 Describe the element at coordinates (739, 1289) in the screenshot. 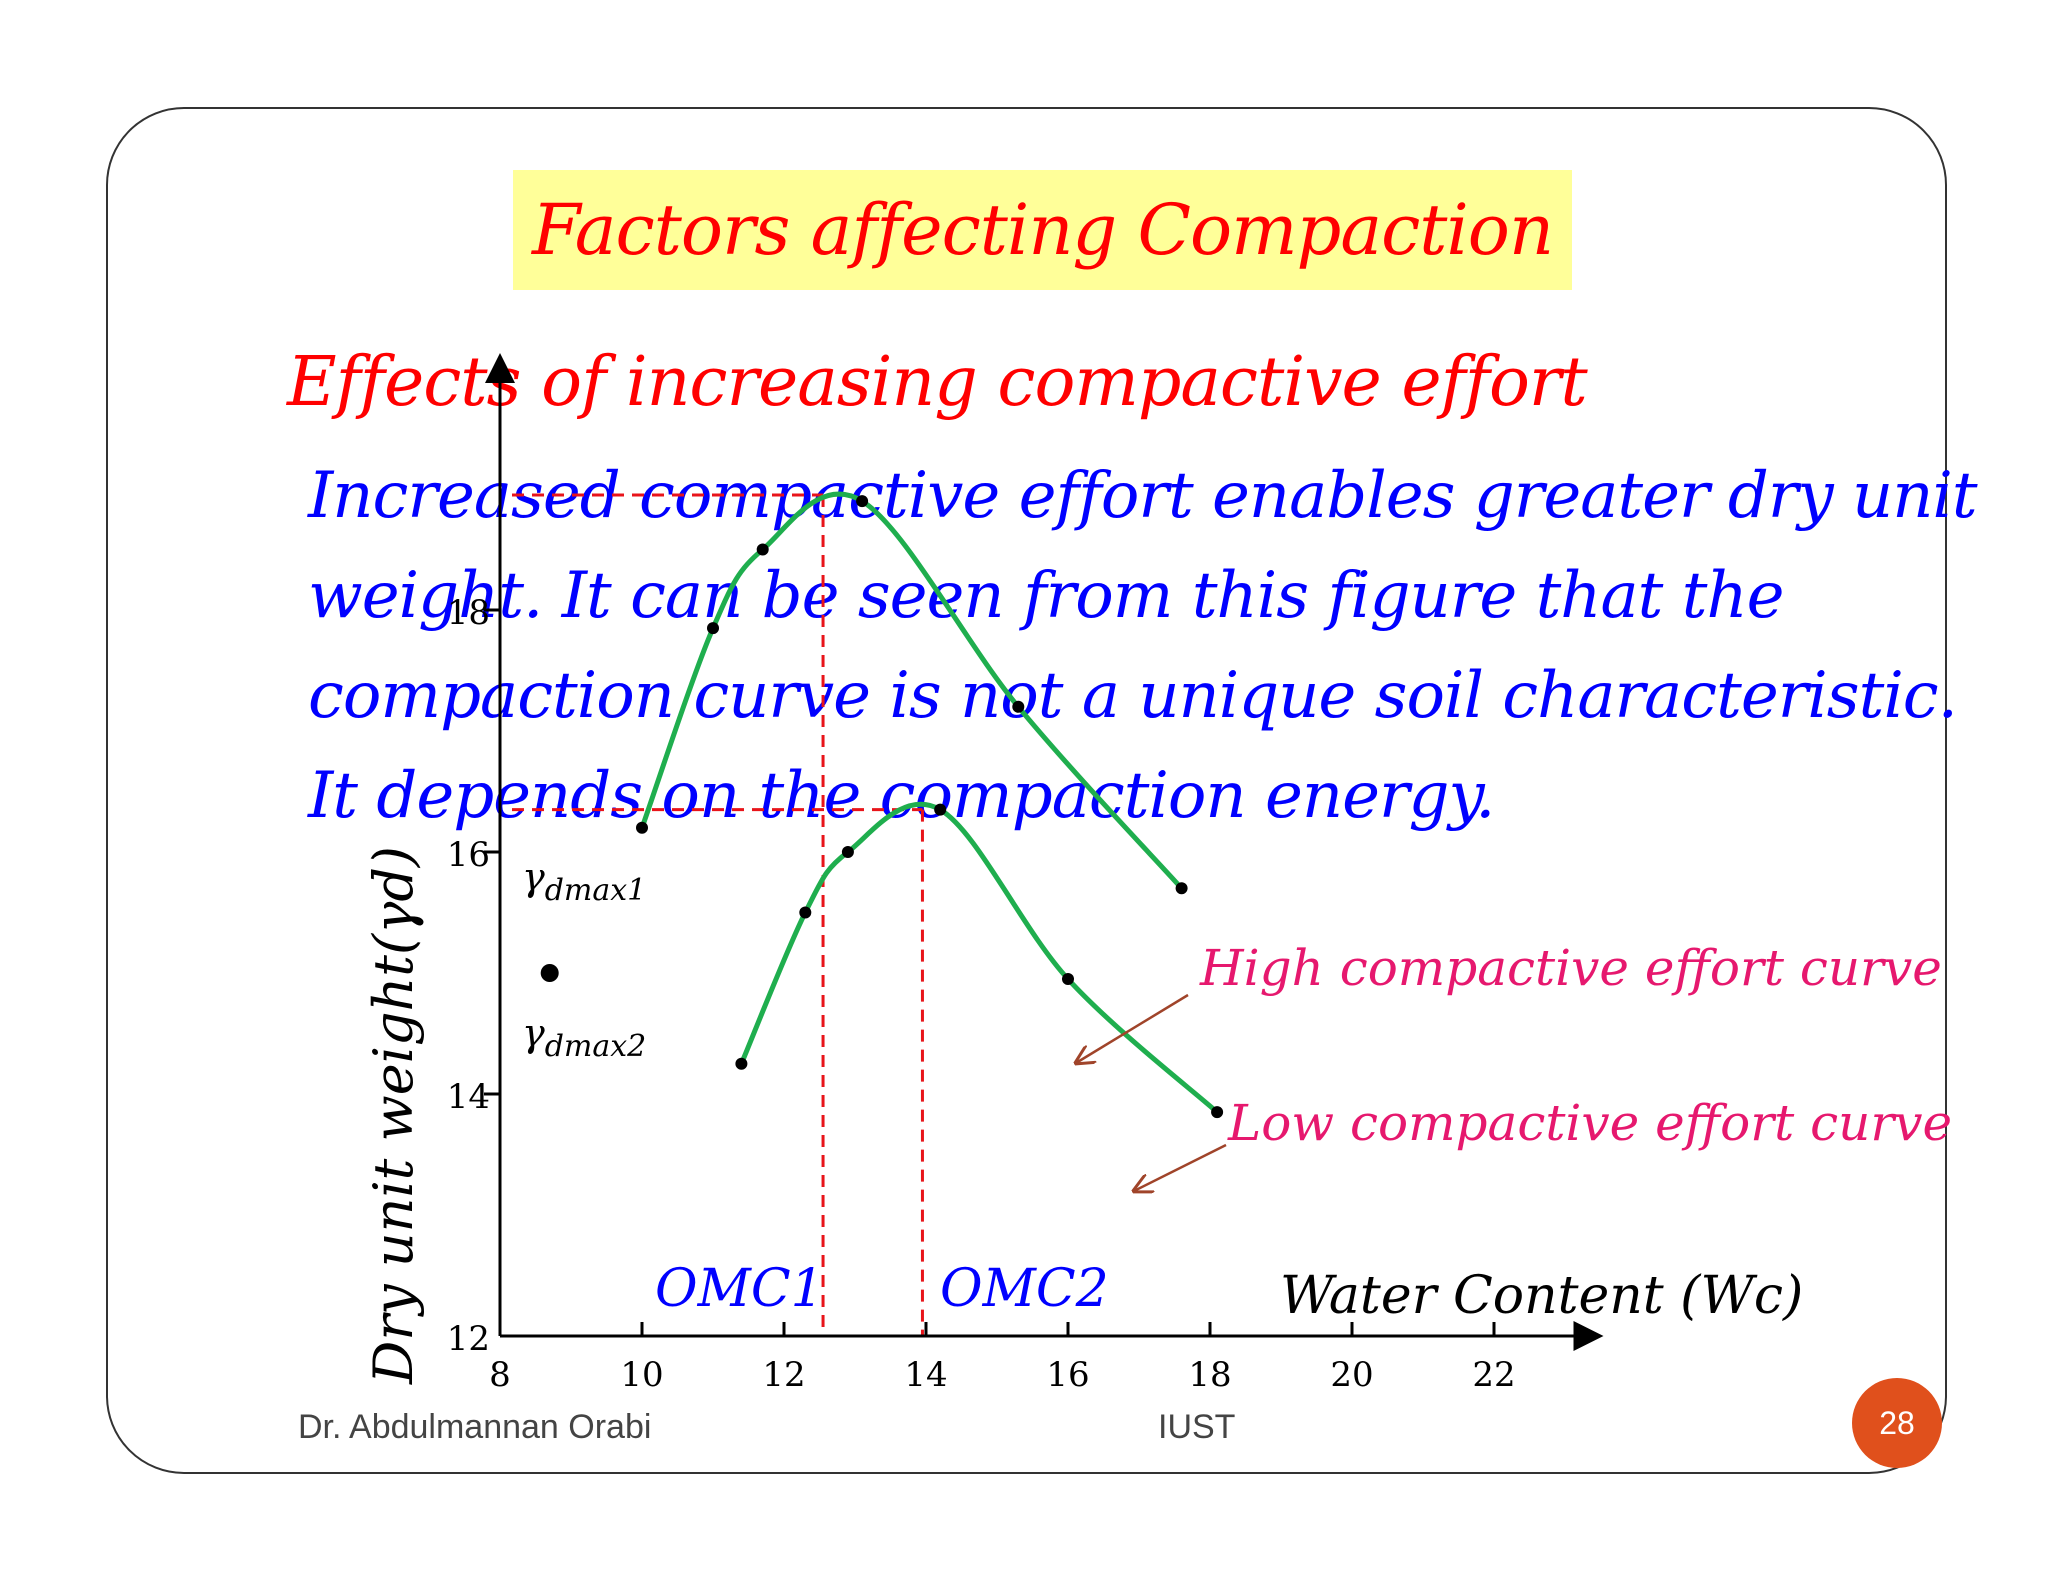

I see `omc1-label: OMC1` at that location.